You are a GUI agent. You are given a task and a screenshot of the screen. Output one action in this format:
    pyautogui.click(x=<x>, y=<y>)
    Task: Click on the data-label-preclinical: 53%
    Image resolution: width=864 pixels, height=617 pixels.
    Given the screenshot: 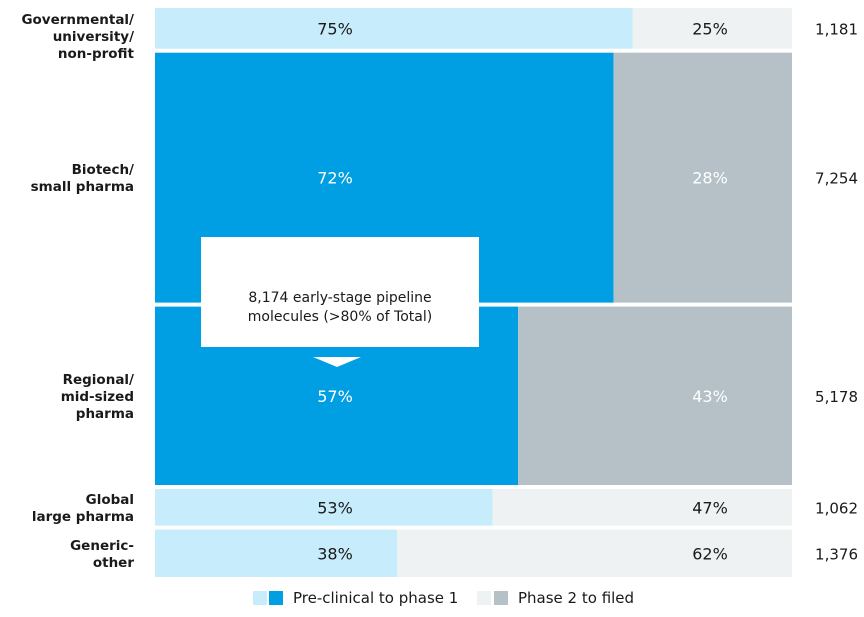 What is the action you would take?
    pyautogui.click(x=335, y=507)
    